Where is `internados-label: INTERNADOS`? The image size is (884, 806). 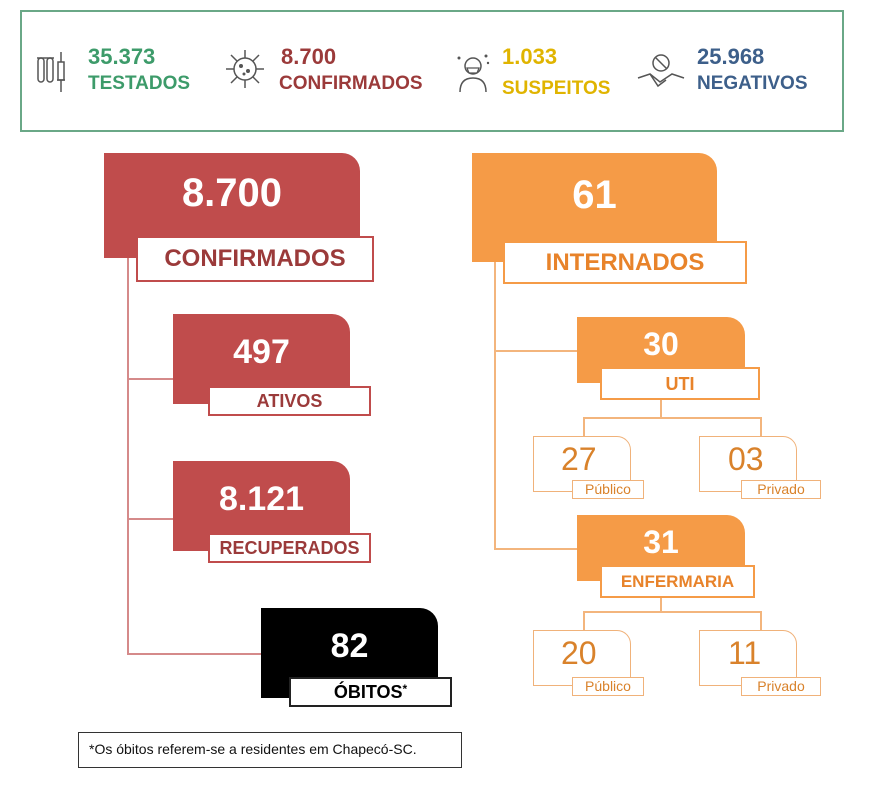
internados-label: INTERNADOS is located at coordinates (625, 262).